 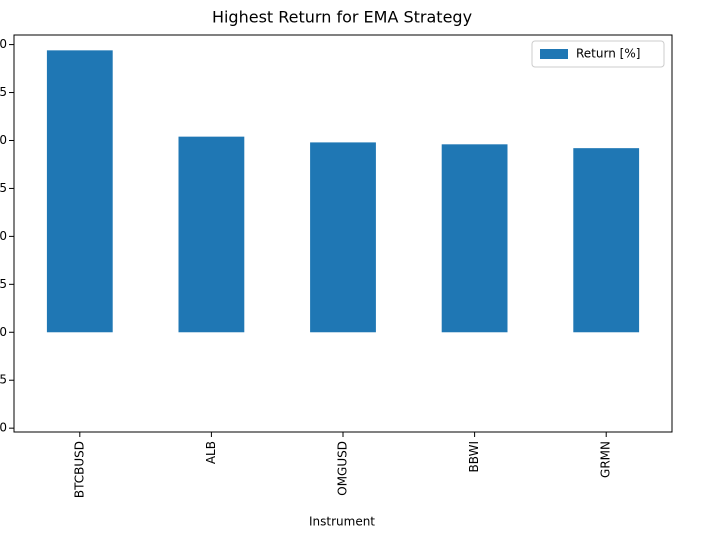 What do you see at coordinates (3, 188) in the screenshot?
I see `y-tick-label: 75` at bounding box center [3, 188].